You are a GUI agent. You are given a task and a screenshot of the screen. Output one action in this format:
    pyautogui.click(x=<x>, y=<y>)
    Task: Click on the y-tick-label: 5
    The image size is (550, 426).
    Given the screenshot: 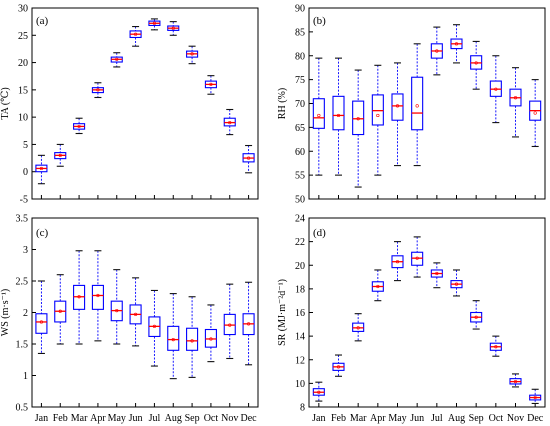 What is the action you would take?
    pyautogui.click(x=25, y=145)
    